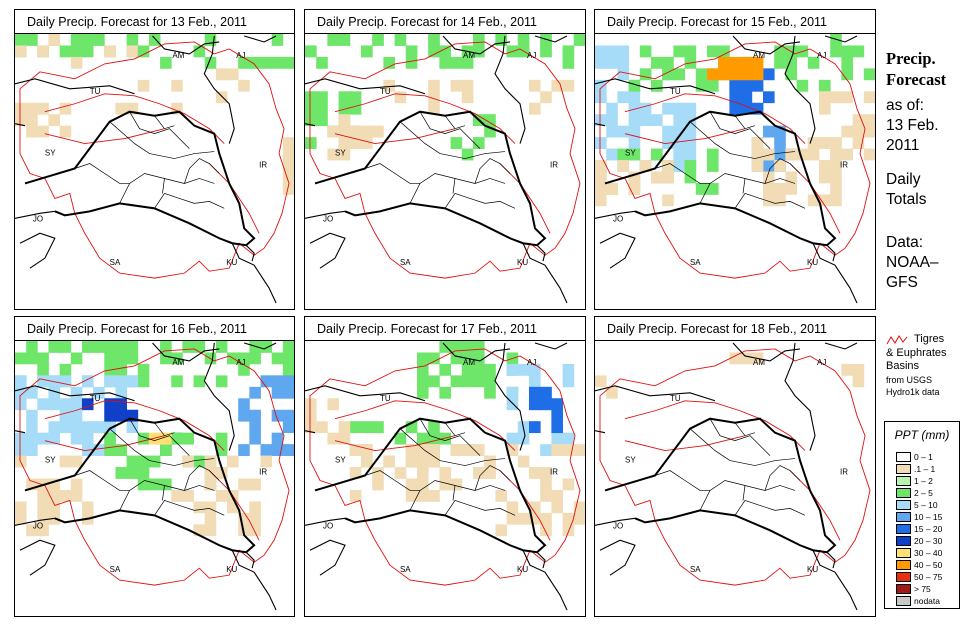  I want to click on legend-label: 1 – 2, so click(923, 480).